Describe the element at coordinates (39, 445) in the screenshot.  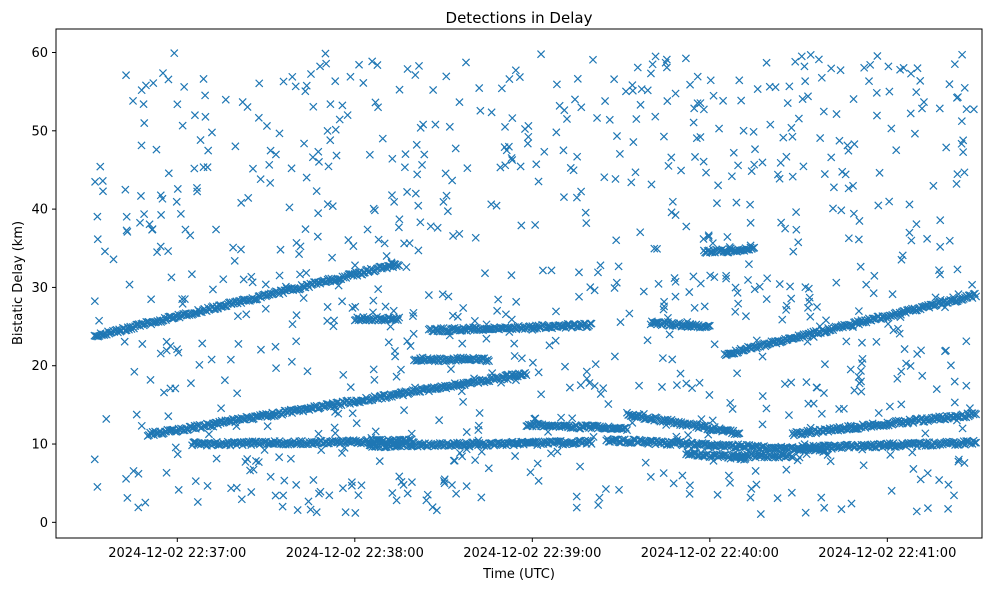
I see `y-tick-label: 10` at that location.